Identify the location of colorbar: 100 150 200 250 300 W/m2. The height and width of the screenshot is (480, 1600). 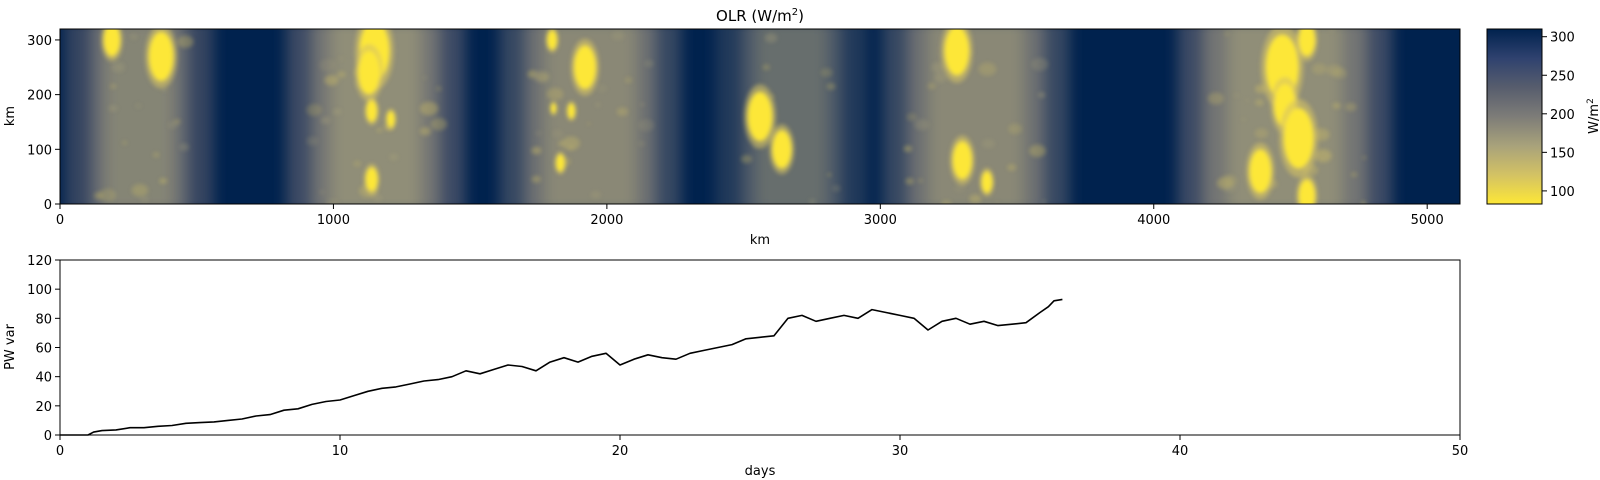
(1543, 116).